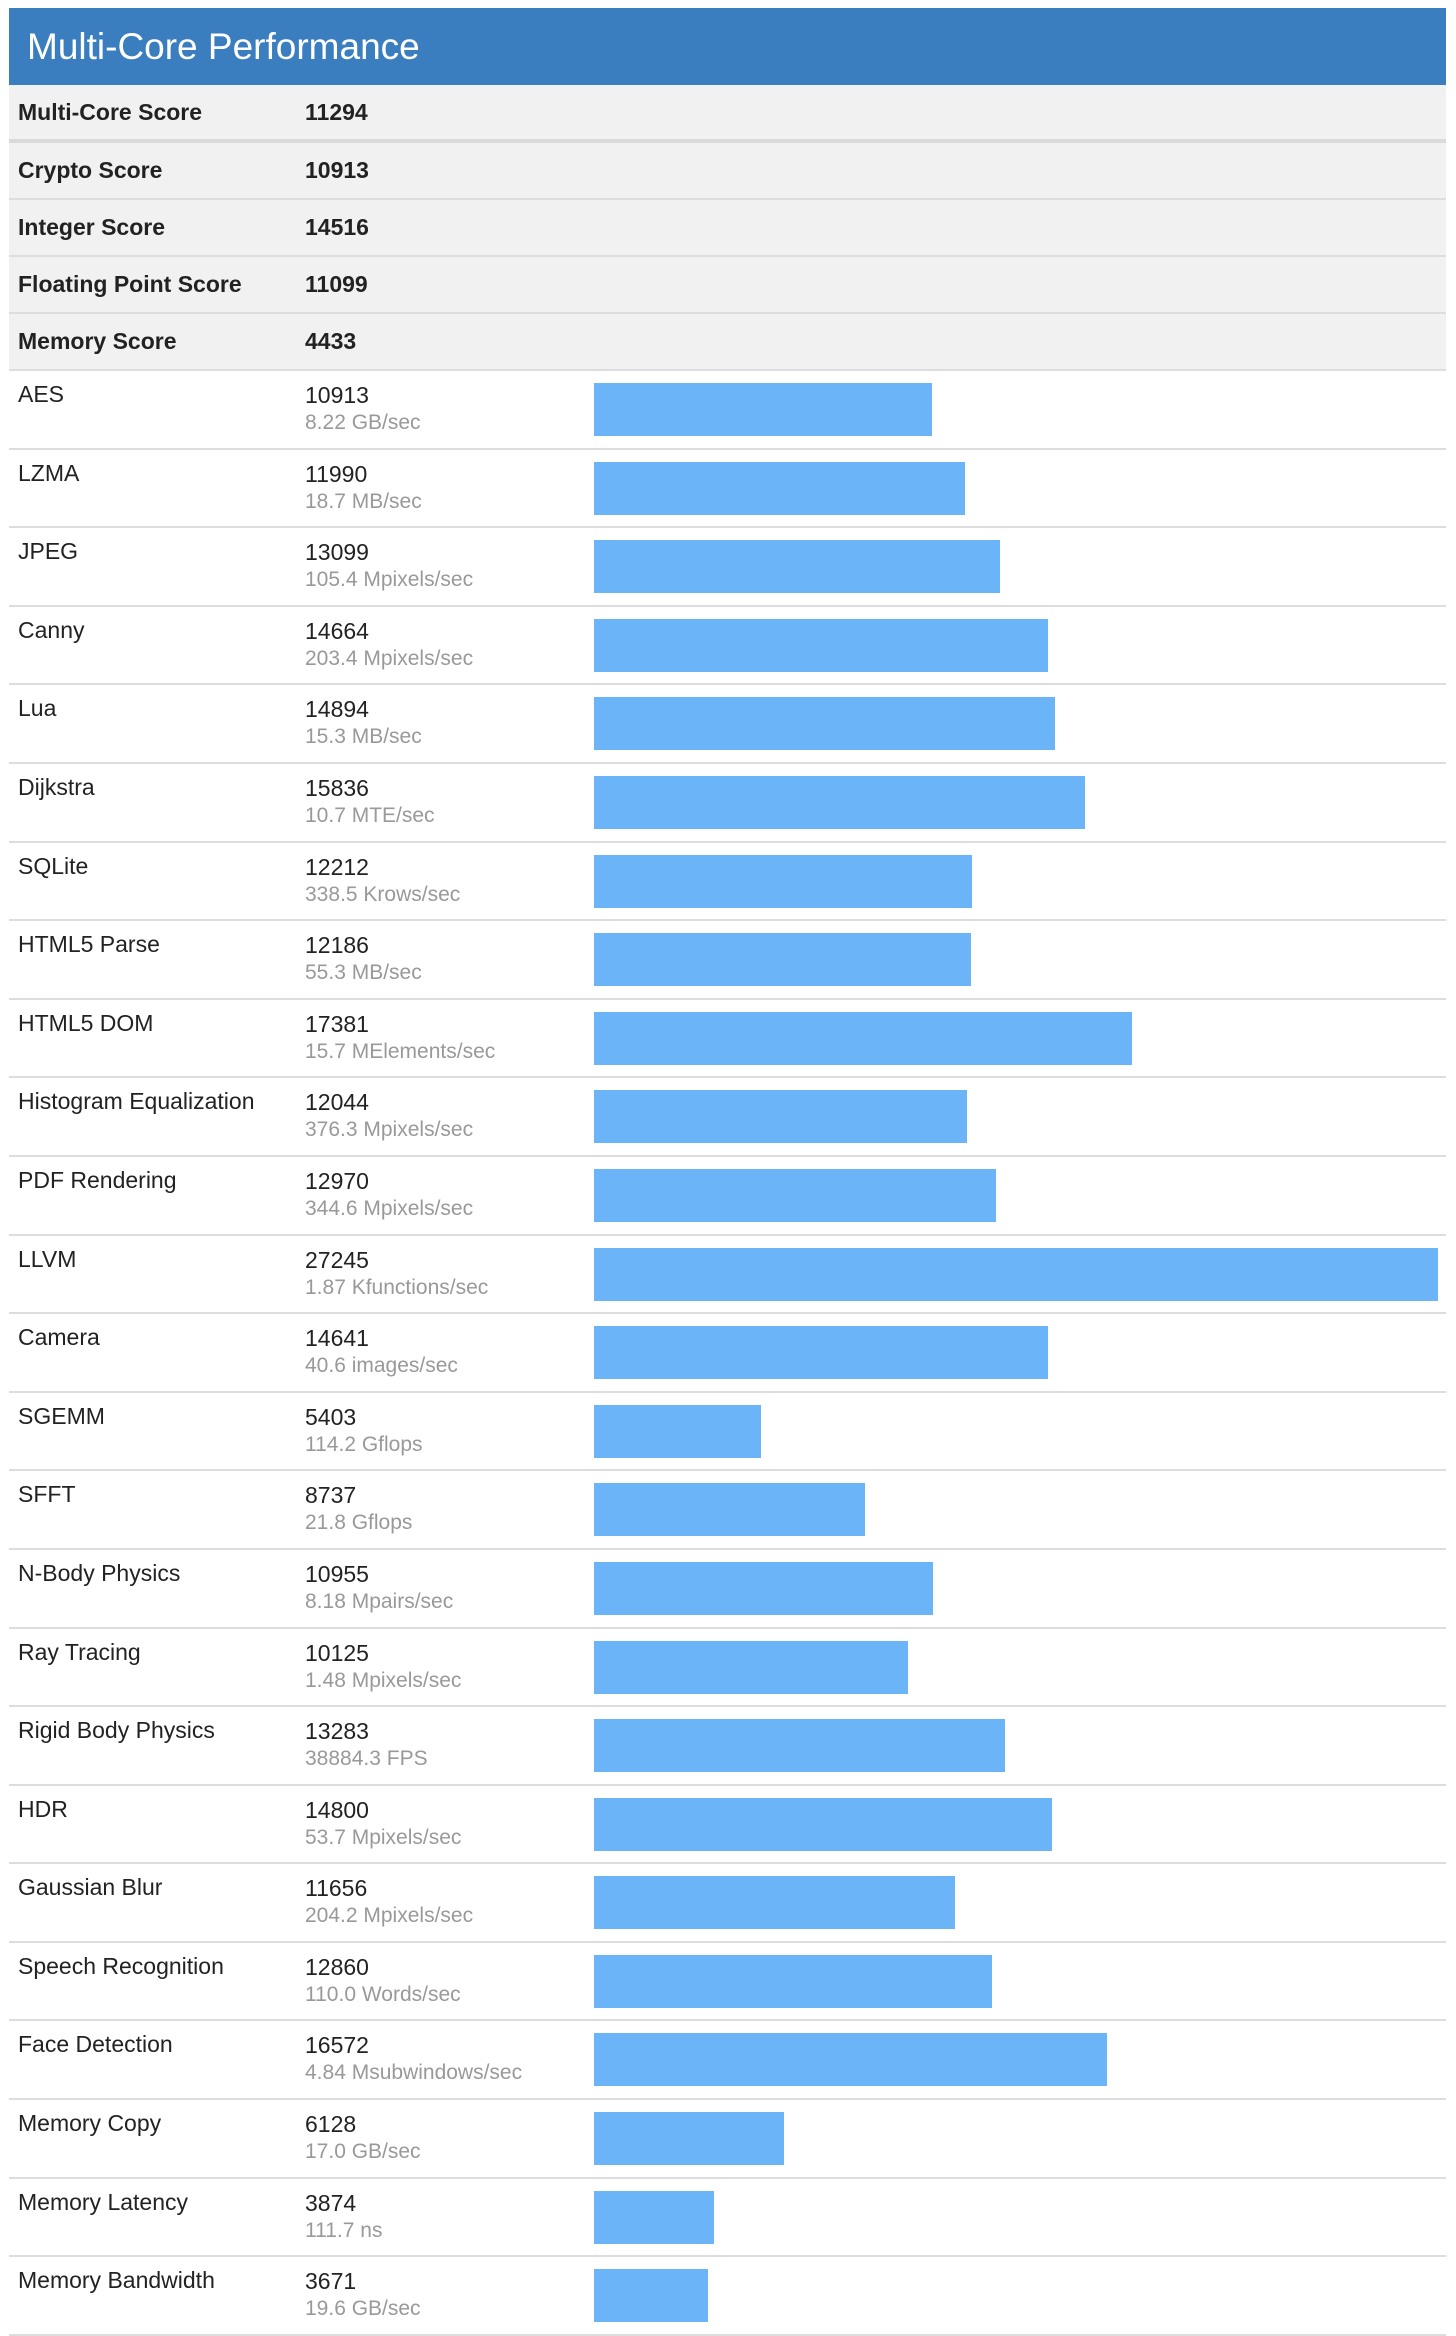 The width and height of the screenshot is (1456, 2336). Describe the element at coordinates (337, 866) in the screenshot. I see `benchmark-score: 12212` at that location.